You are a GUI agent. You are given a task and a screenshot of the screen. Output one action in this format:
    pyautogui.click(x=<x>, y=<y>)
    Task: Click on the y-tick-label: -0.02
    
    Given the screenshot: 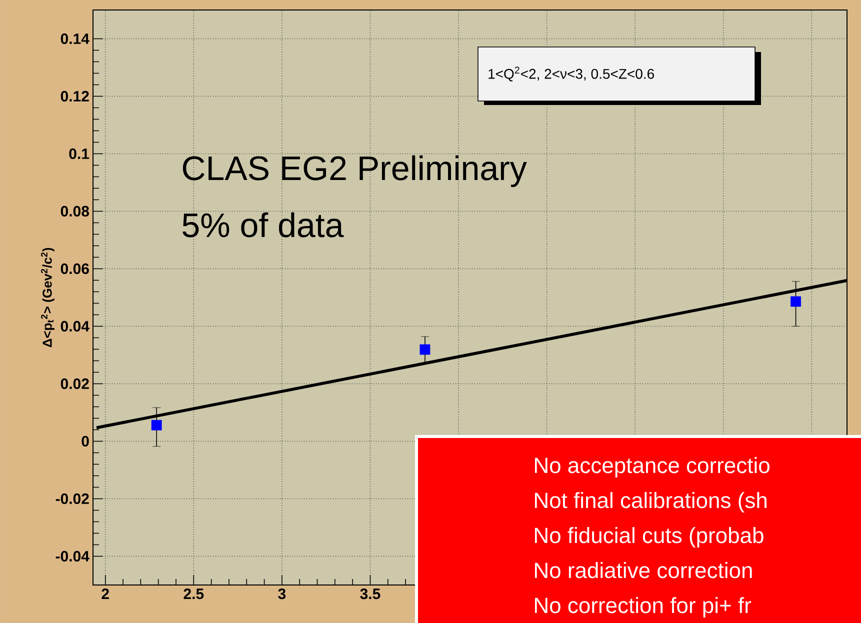 What is the action you would take?
    pyautogui.click(x=72, y=498)
    